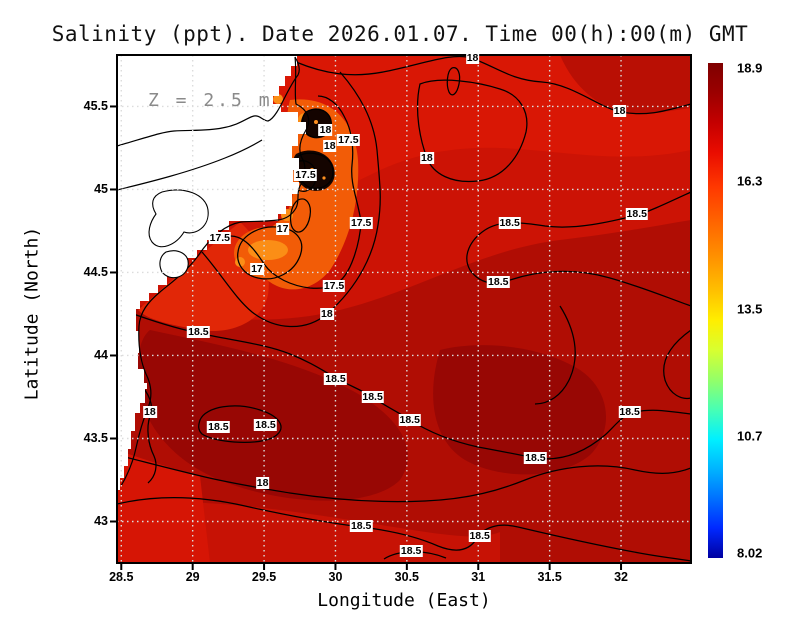 This screenshot has height=618, width=800. I want to click on sea-ne-dark, so click(625, 85).